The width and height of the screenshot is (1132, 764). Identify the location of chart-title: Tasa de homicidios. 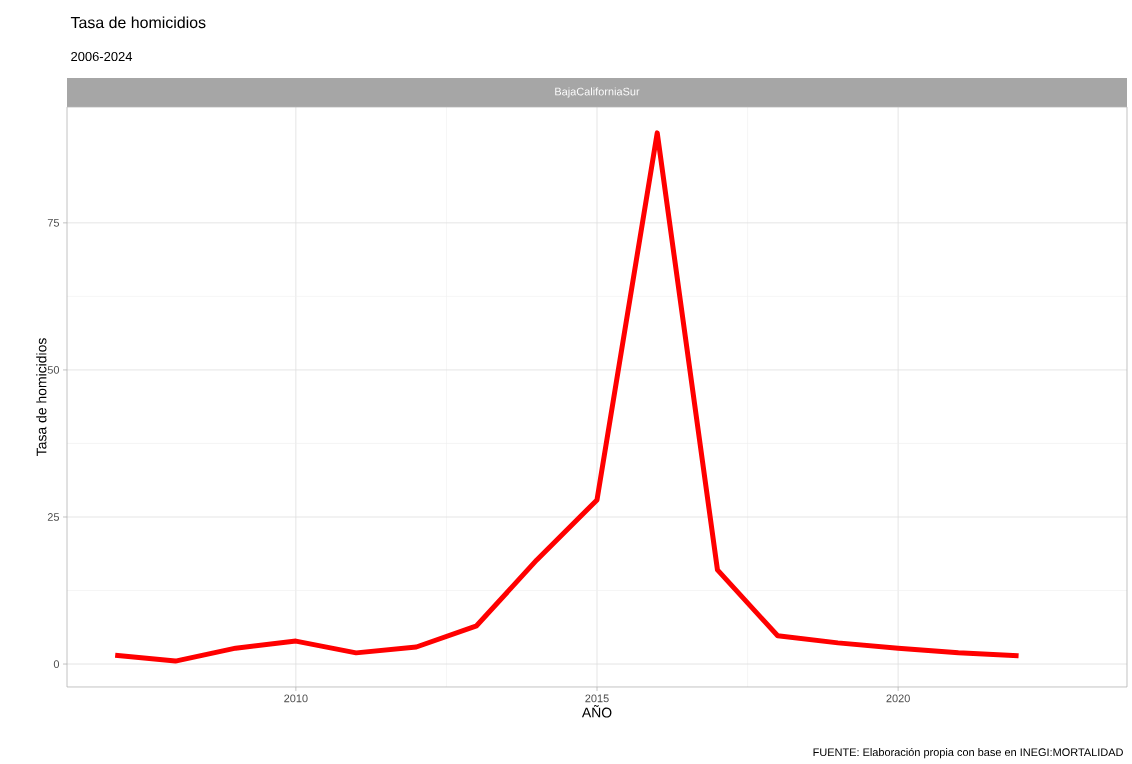
(138, 22).